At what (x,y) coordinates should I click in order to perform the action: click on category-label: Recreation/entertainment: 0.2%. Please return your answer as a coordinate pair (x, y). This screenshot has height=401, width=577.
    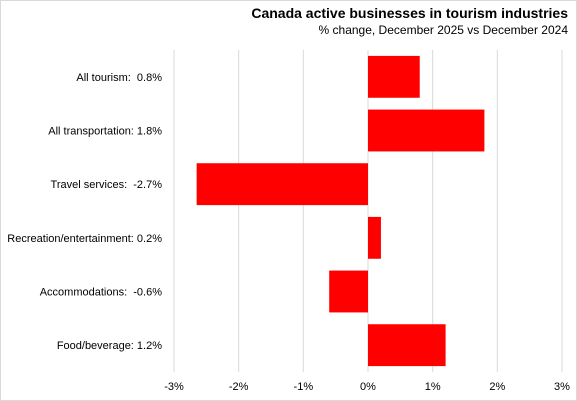
    Looking at the image, I should click on (84, 239).